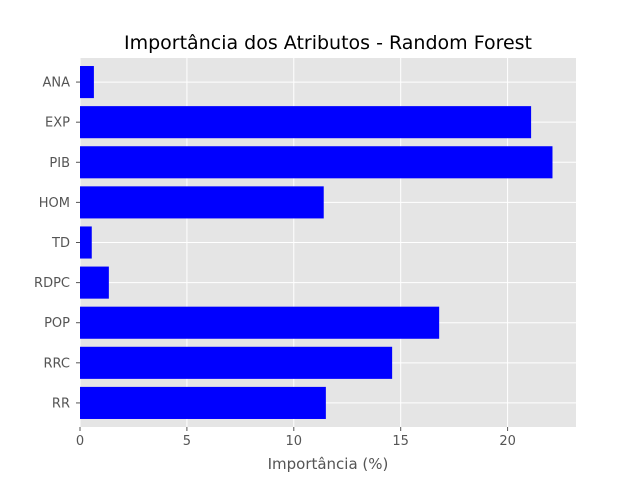 The image size is (640, 484). I want to click on bar-rdpc, so click(94, 282).